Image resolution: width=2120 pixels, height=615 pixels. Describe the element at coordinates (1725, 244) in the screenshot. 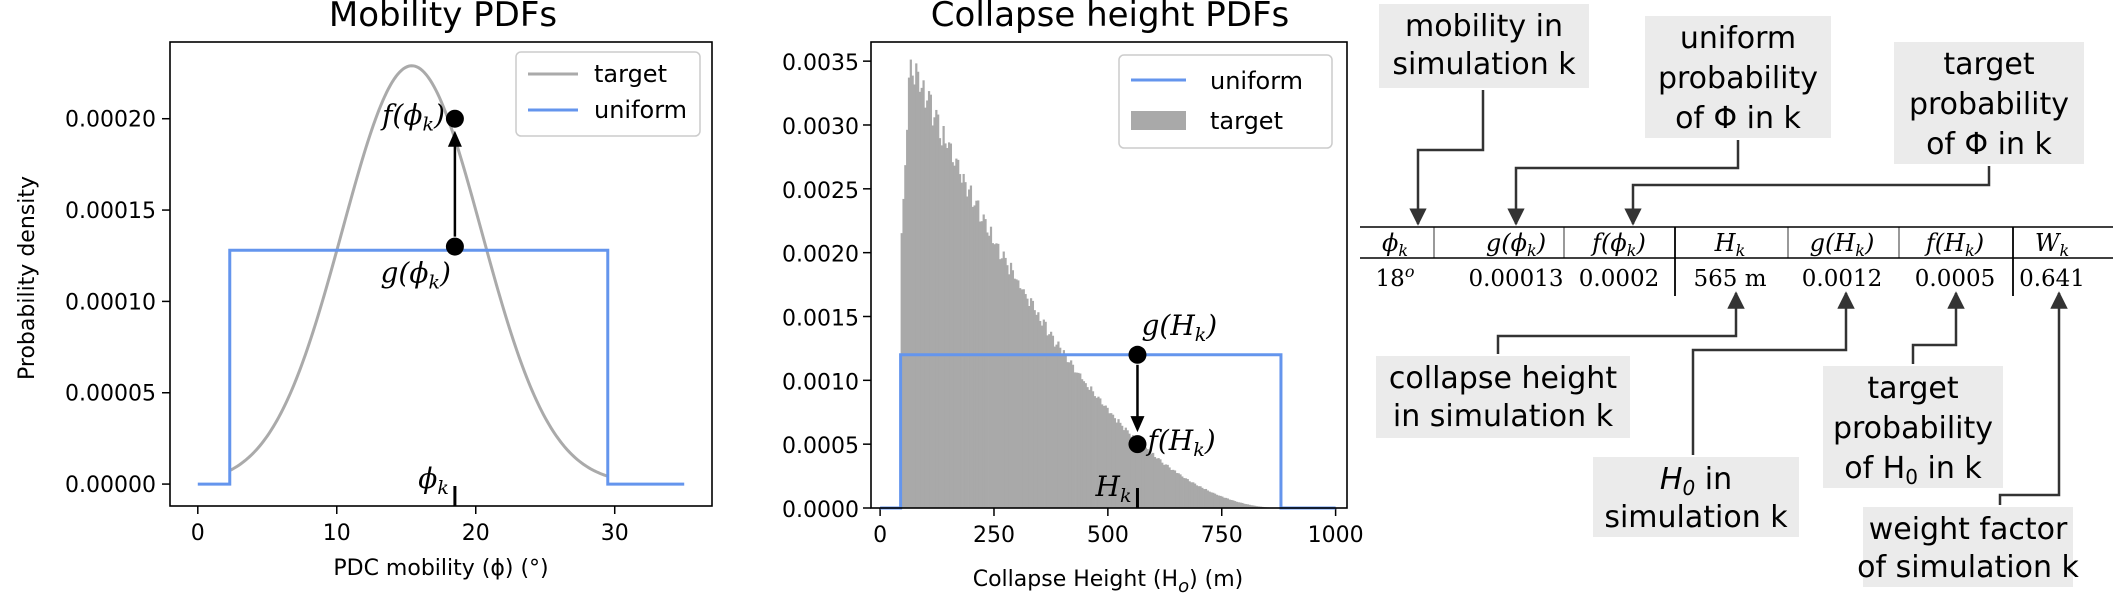

I see `table-headers: ϕk g(ϕk) f(ϕk) Hk g(Hk) f(Hk) Wk` at that location.